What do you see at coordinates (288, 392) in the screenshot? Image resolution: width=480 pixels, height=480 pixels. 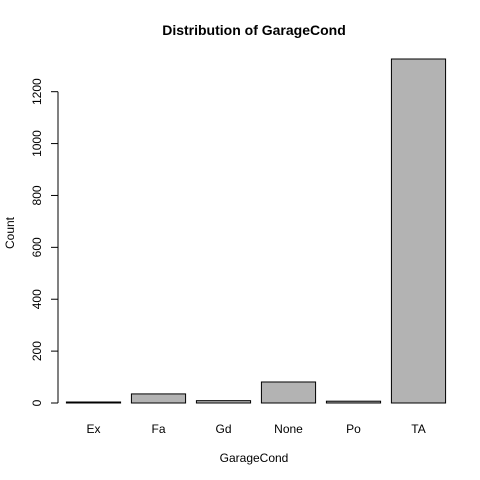 I see `bar-none` at bounding box center [288, 392].